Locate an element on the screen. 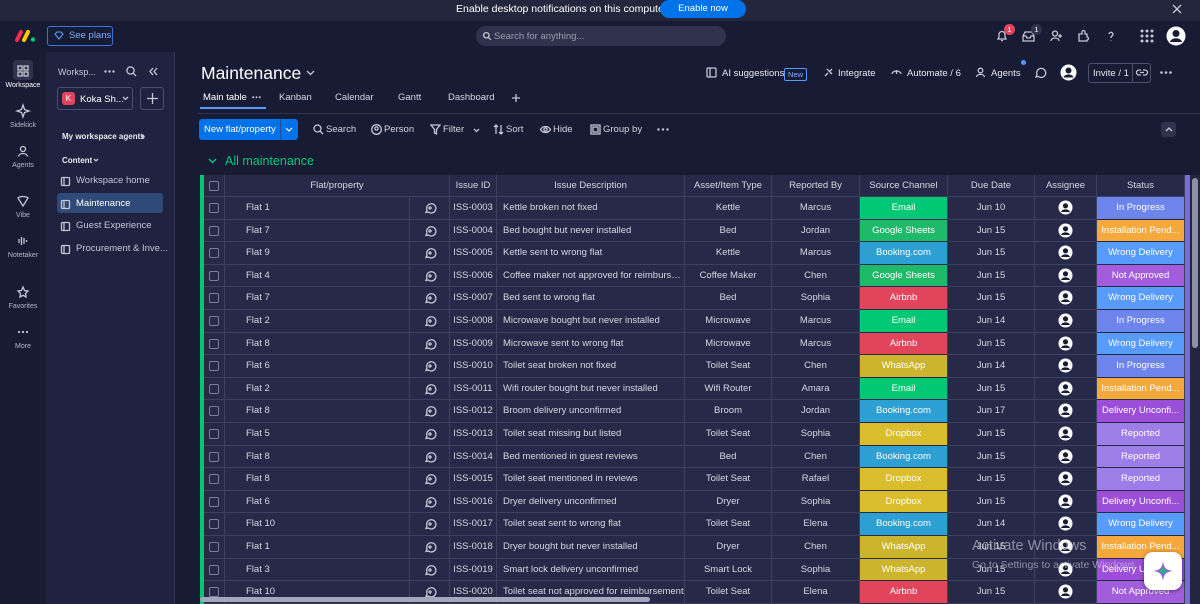 The image size is (1200, 604). search-box is located at coordinates (601, 36).